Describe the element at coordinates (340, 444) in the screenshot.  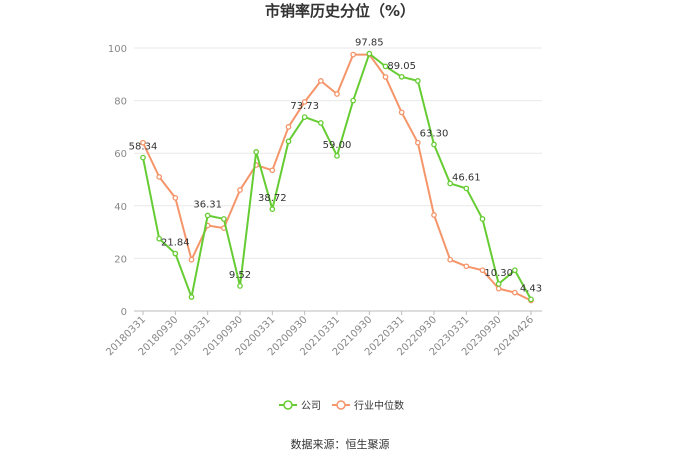
I see `source-note: 数据来源：恒生聚源` at that location.